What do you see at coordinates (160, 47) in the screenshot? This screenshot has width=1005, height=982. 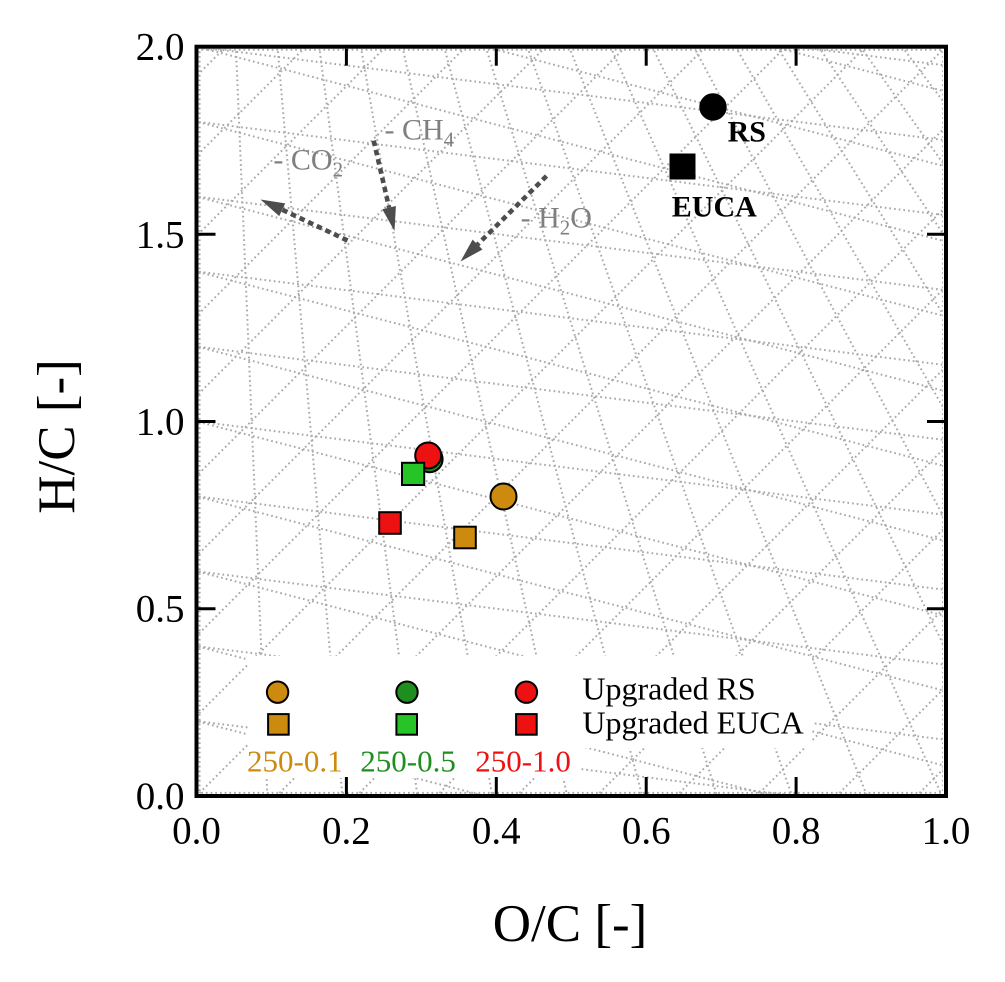 I see `svg-text: 2.0` at bounding box center [160, 47].